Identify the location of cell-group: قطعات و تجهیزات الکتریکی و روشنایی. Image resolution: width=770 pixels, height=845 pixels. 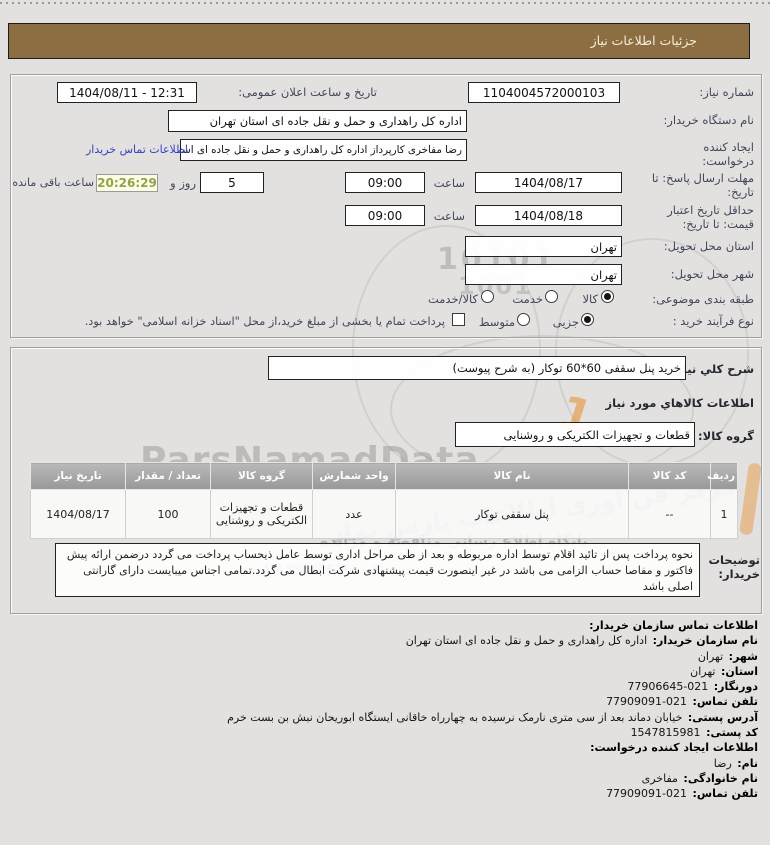
(261, 514).